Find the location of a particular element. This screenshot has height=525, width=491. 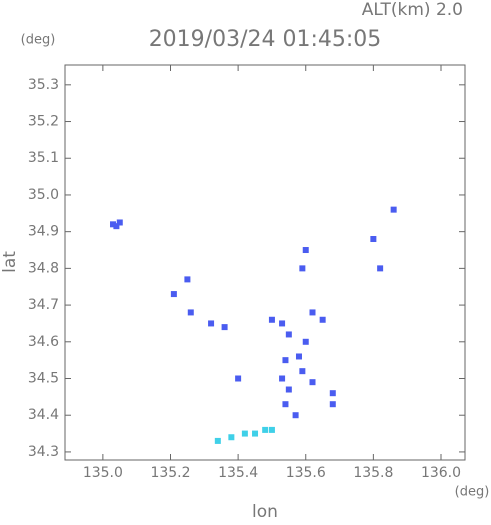

y-tick-label: 35.0 is located at coordinates (43, 195).